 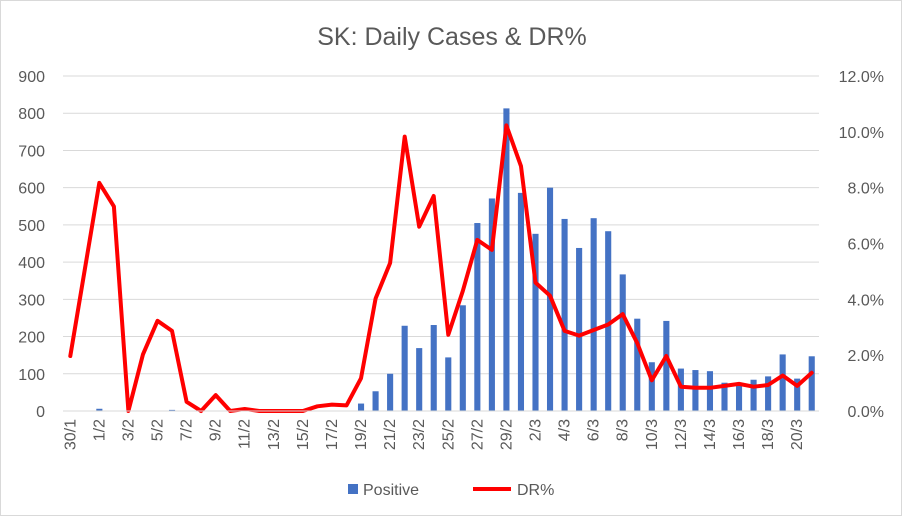 What do you see at coordinates (158, 430) in the screenshot?
I see `x-tick-label: 5/2` at bounding box center [158, 430].